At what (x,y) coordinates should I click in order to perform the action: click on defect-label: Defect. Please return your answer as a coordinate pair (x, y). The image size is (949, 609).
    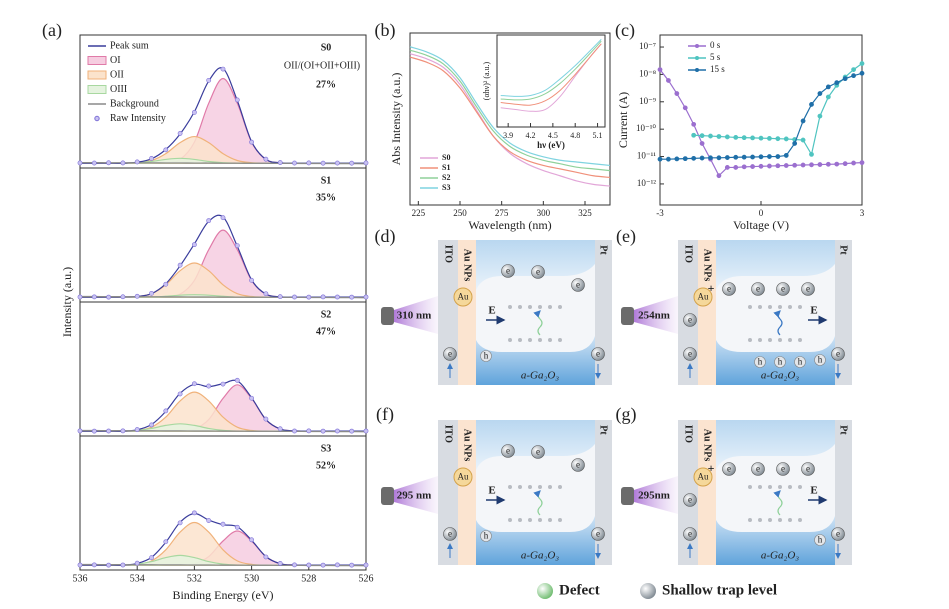
    Looking at the image, I should click on (579, 590).